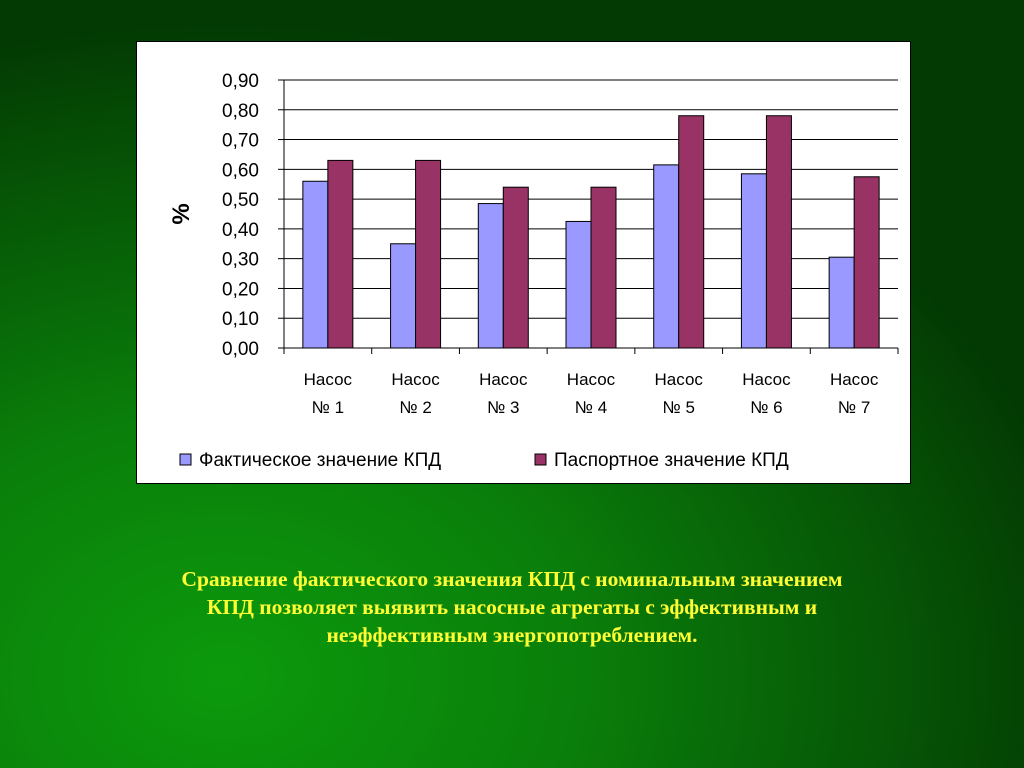 The image size is (1024, 768). I want to click on y-tick-label: 0,60, so click(240, 170).